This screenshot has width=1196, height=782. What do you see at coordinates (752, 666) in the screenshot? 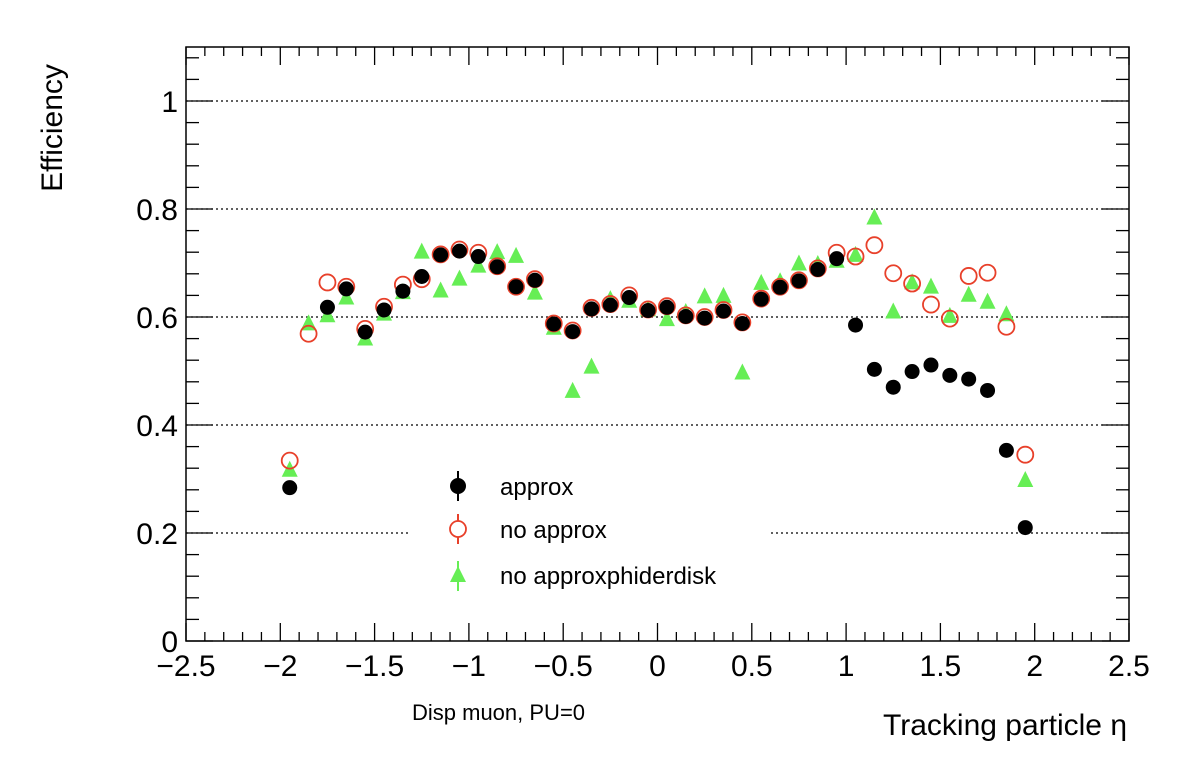
I see `x-tick-label: 0.5` at bounding box center [752, 666].